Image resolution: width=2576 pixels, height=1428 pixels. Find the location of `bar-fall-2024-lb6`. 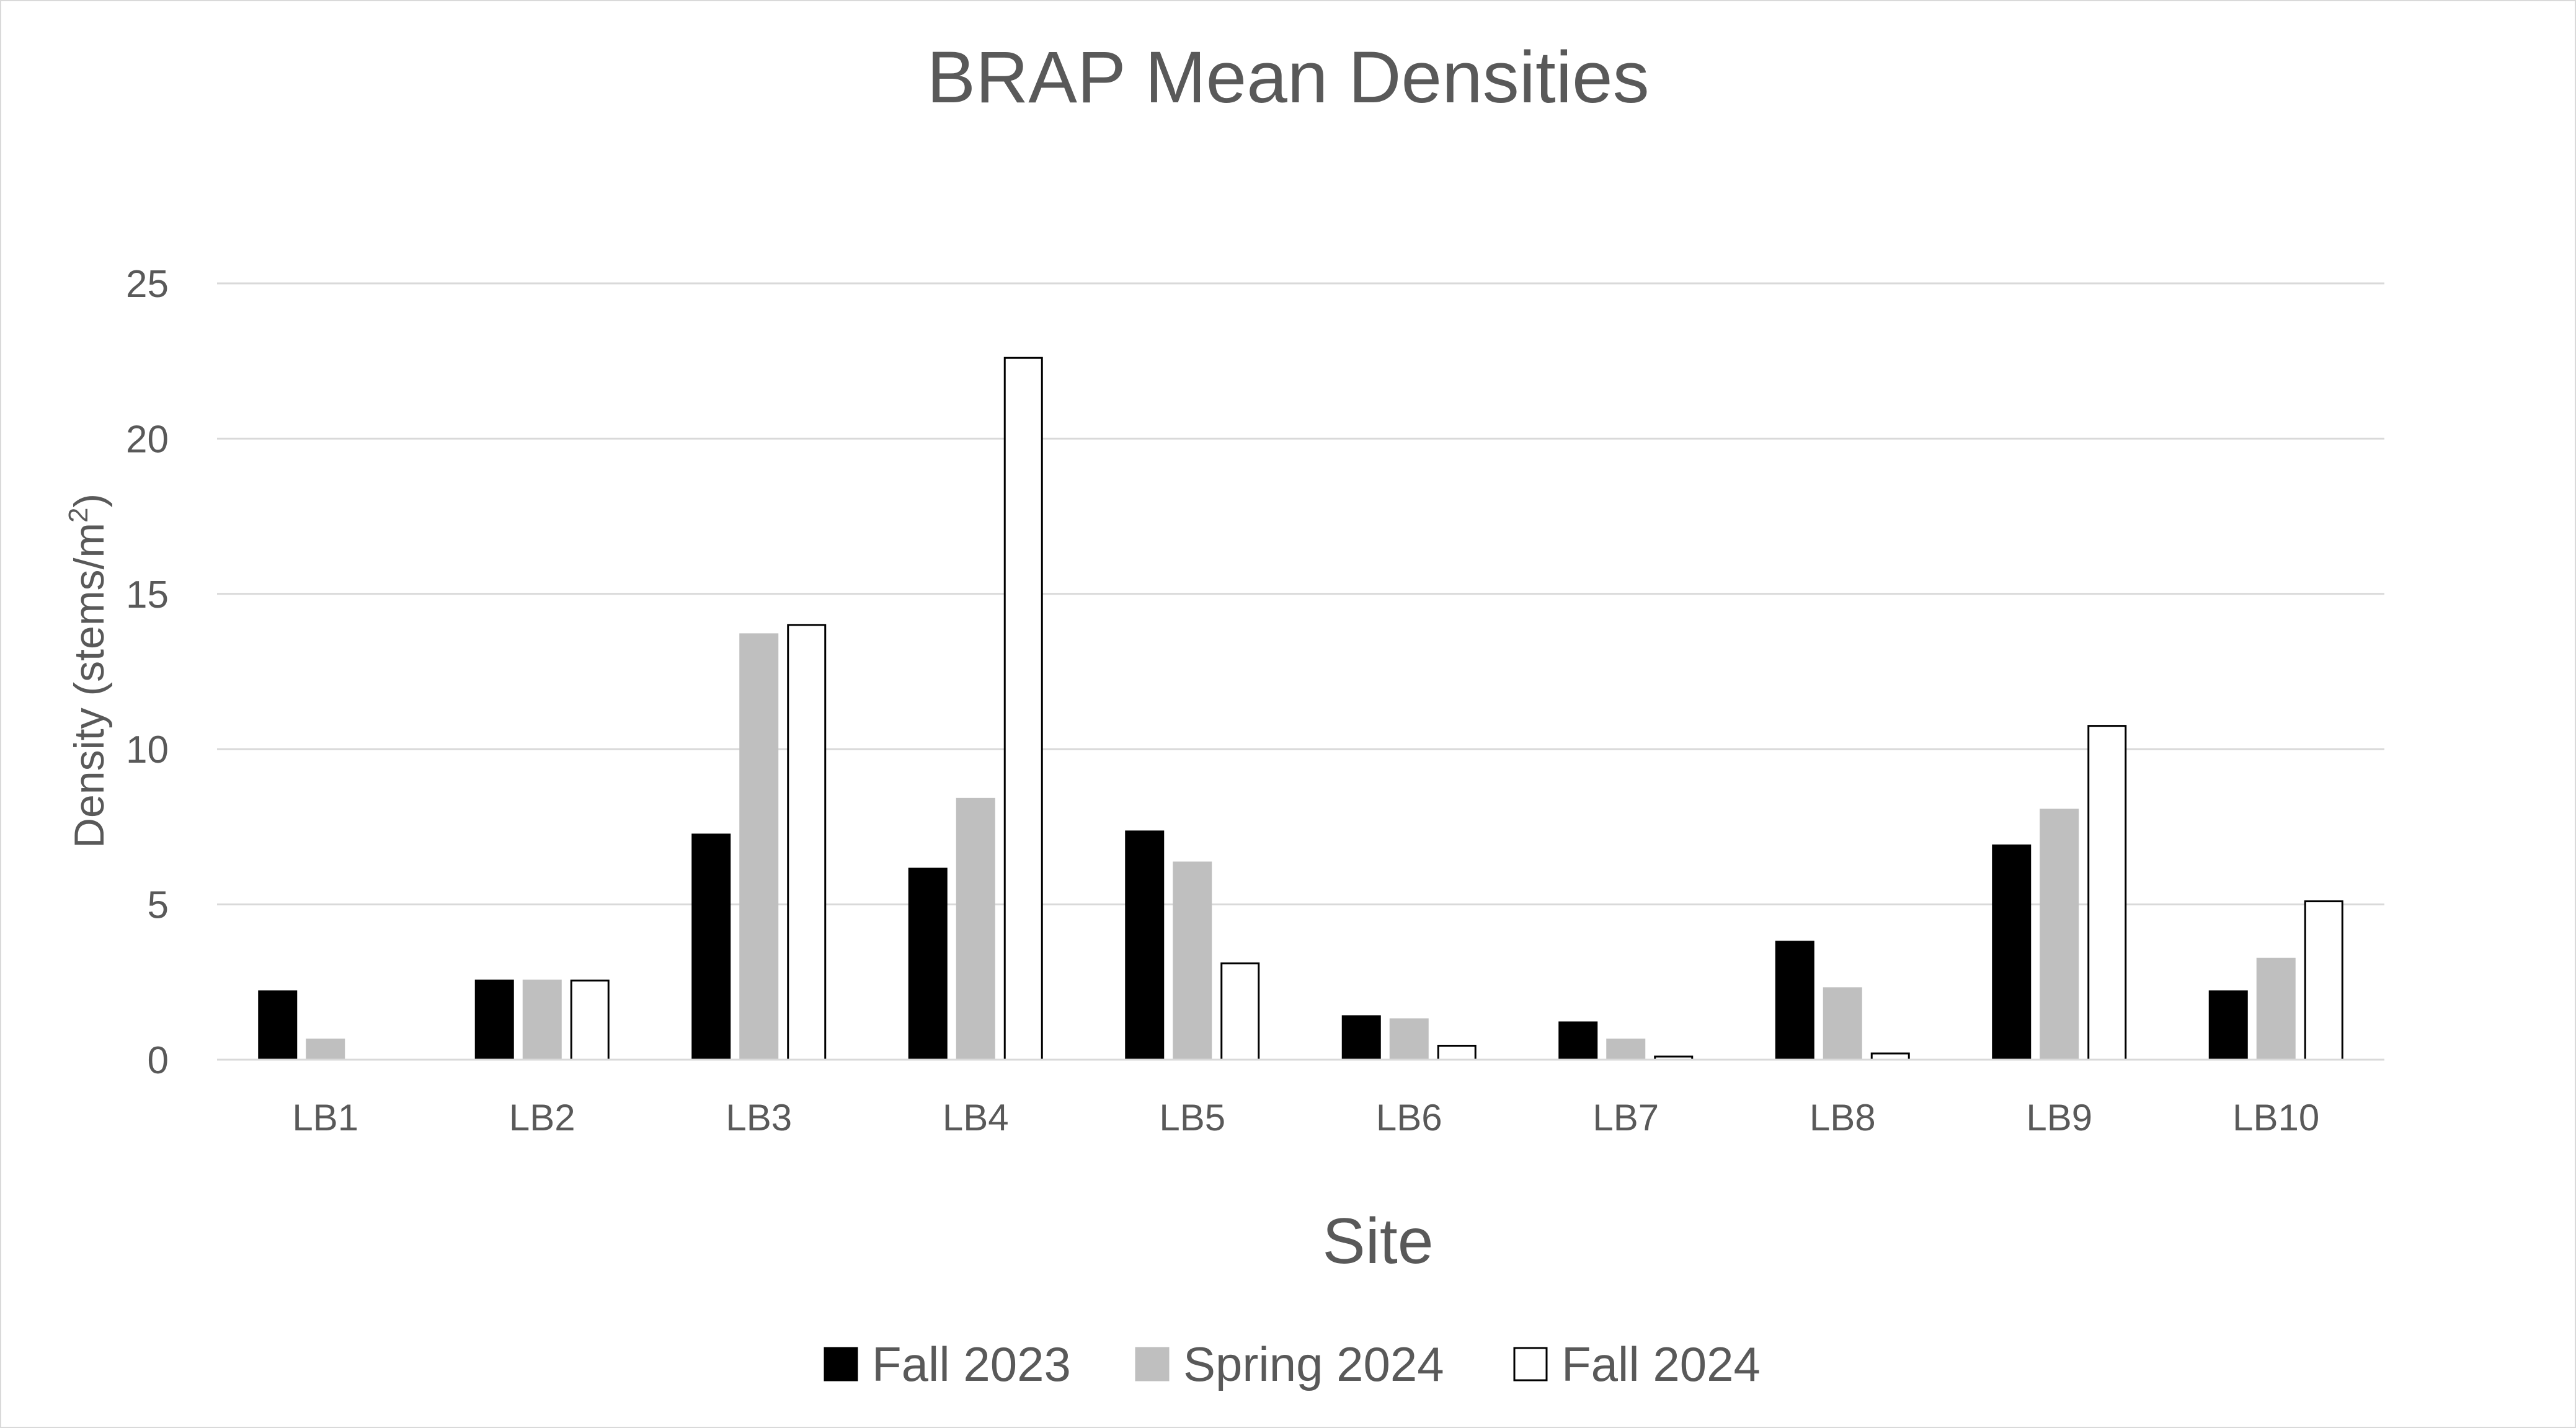

bar-fall-2024-lb6 is located at coordinates (1457, 1052).